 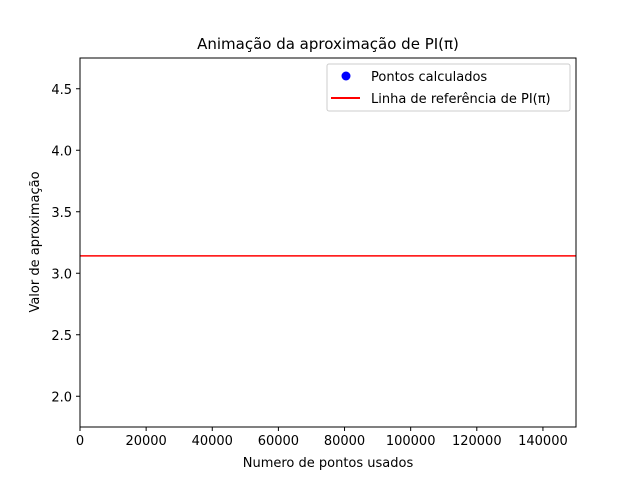 I want to click on y-axis-ticks: 2.0 2.5 3.0 3.5 4.0 4.5, so click(x=65, y=244).